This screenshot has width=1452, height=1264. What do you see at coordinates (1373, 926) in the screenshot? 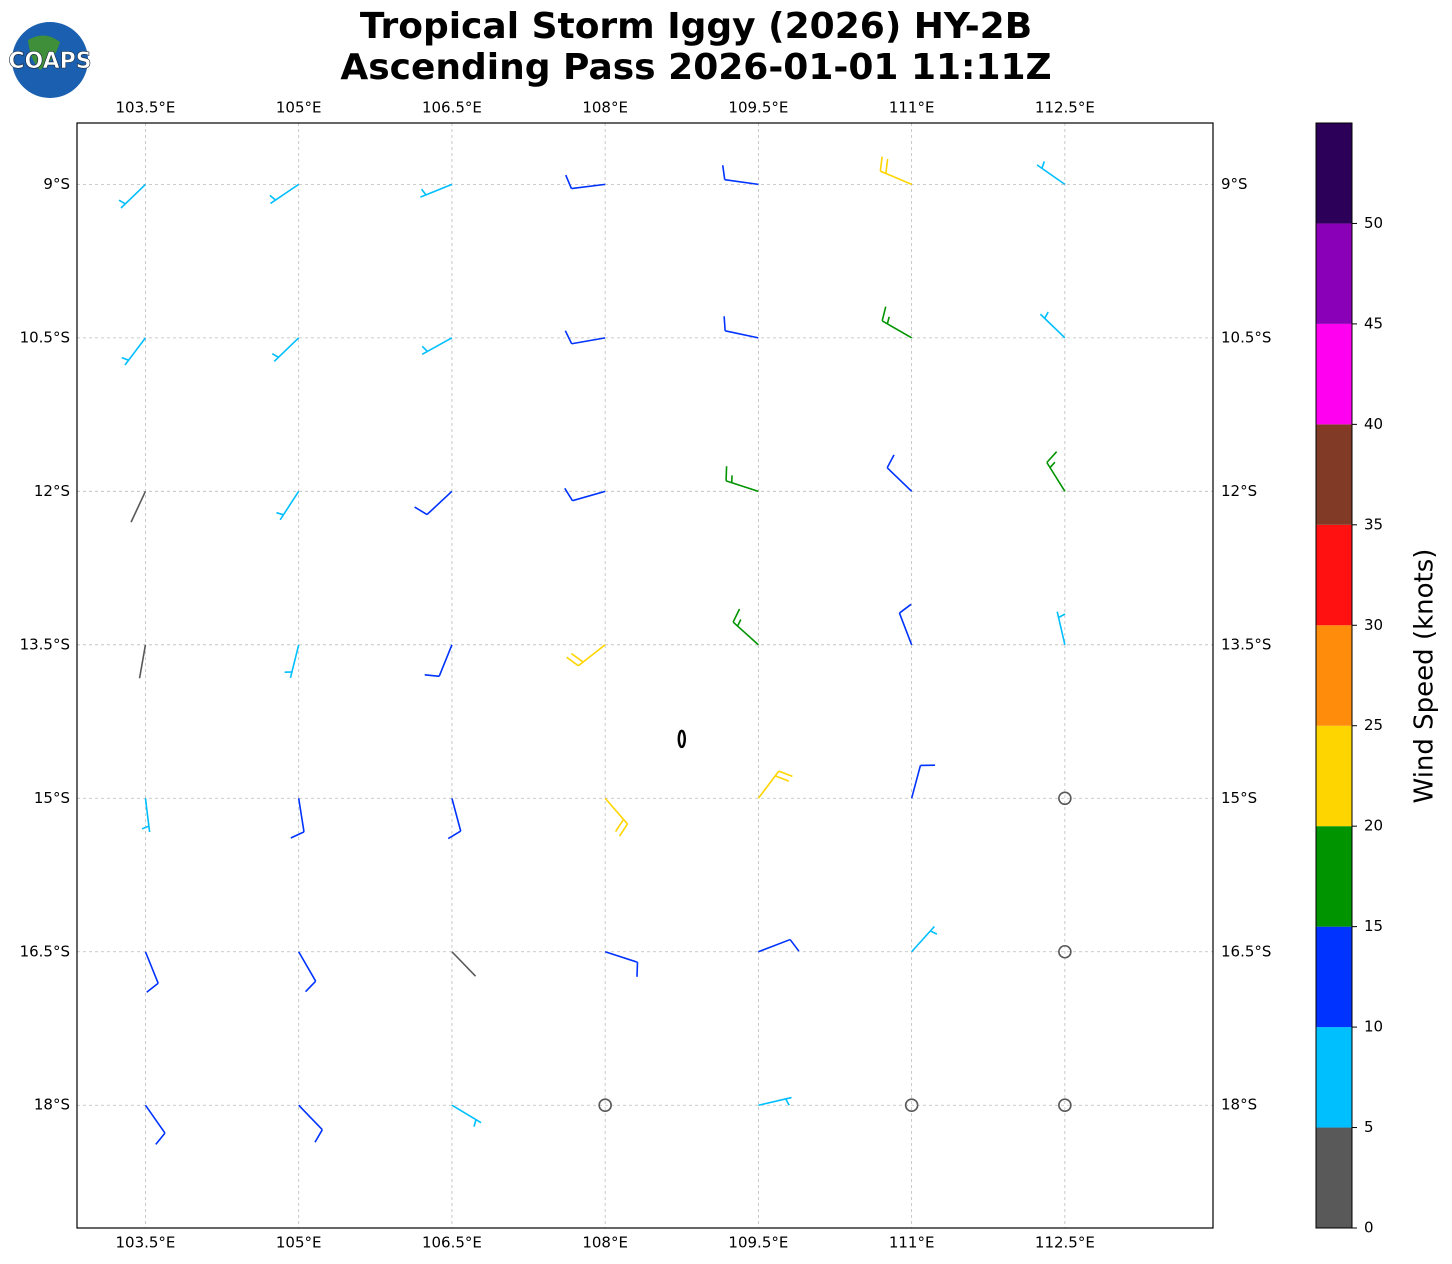
I see `colorbar-tick-label: 15` at bounding box center [1373, 926].